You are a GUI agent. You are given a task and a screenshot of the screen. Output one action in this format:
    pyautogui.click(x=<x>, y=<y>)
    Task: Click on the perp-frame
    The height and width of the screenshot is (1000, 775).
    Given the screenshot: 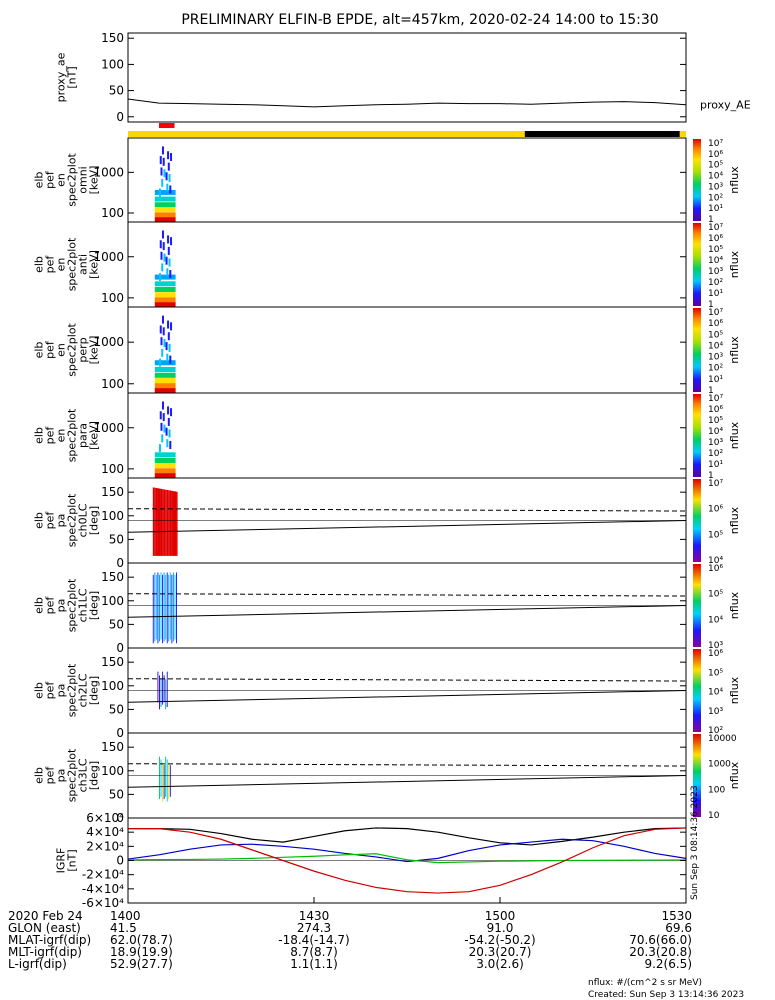 What is the action you would take?
    pyautogui.click(x=407, y=350)
    